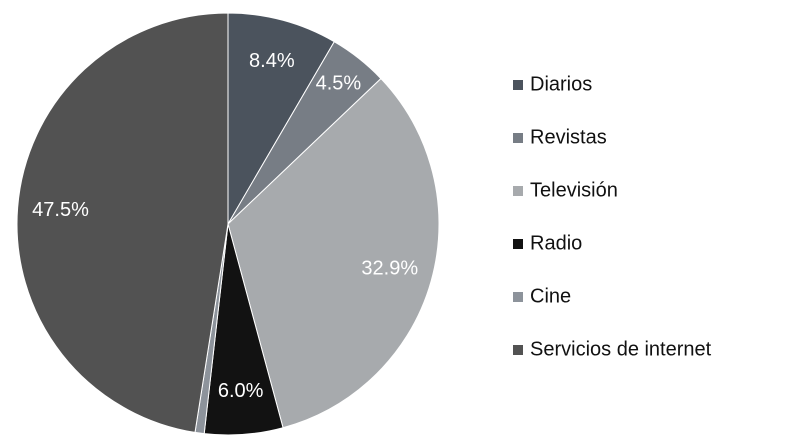 This screenshot has width=795, height=437. Describe the element at coordinates (241, 391) in the screenshot. I see `slice-label: 6.0%` at that location.